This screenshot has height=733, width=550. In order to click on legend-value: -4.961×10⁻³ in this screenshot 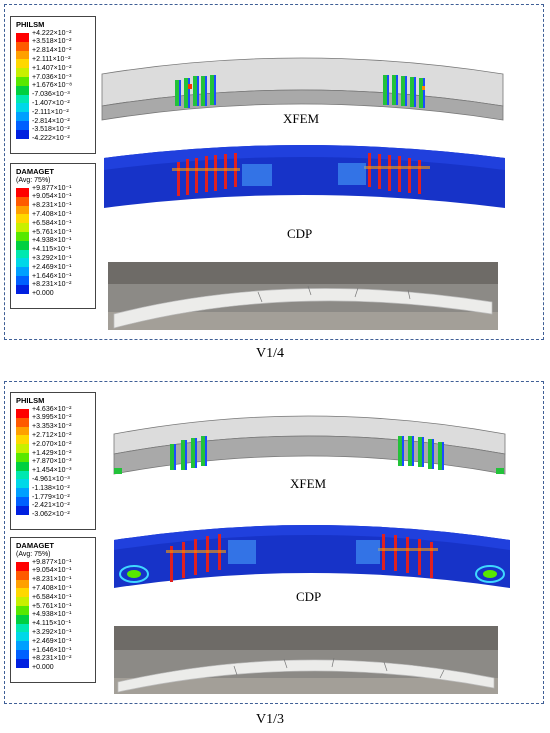, I will do `click(51, 479)`.